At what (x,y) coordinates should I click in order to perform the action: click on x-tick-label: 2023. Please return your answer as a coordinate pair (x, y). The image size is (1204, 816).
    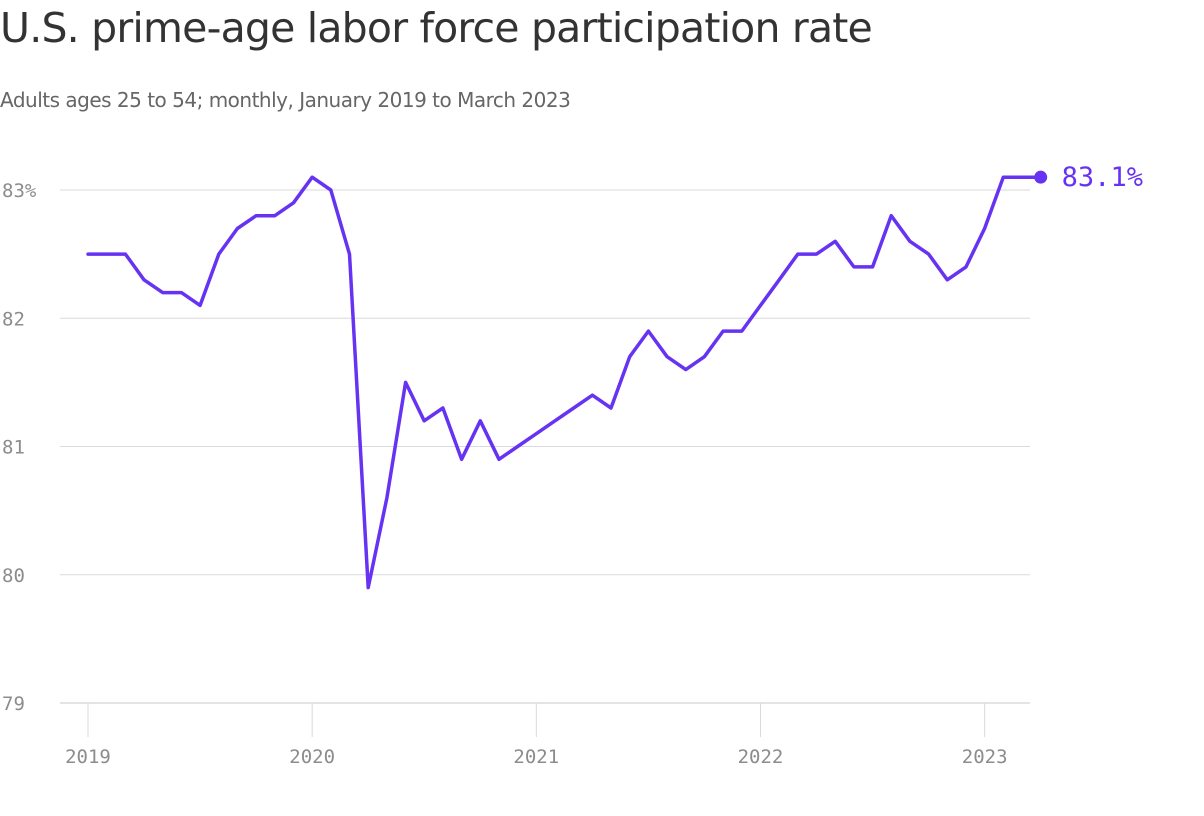
    Looking at the image, I should click on (985, 757).